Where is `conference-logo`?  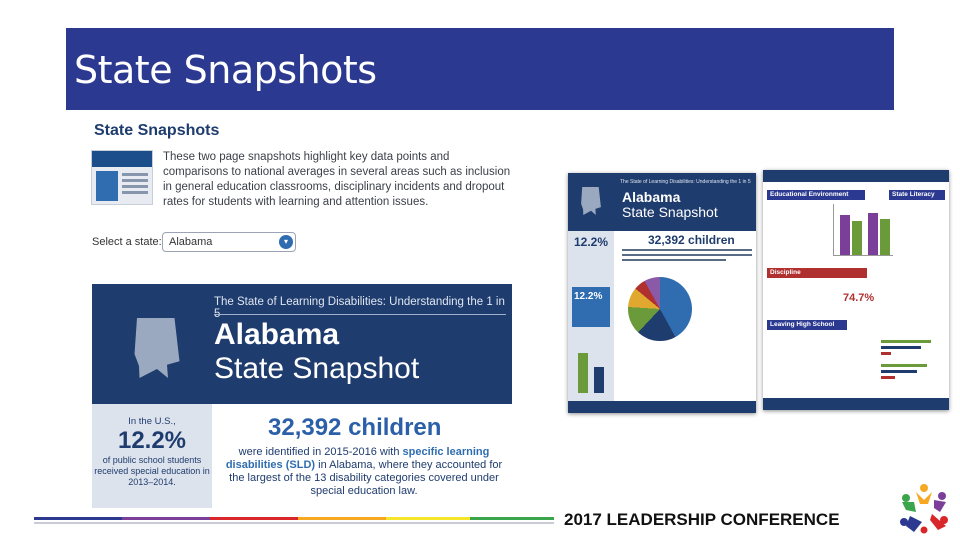 conference-logo is located at coordinates (924, 509).